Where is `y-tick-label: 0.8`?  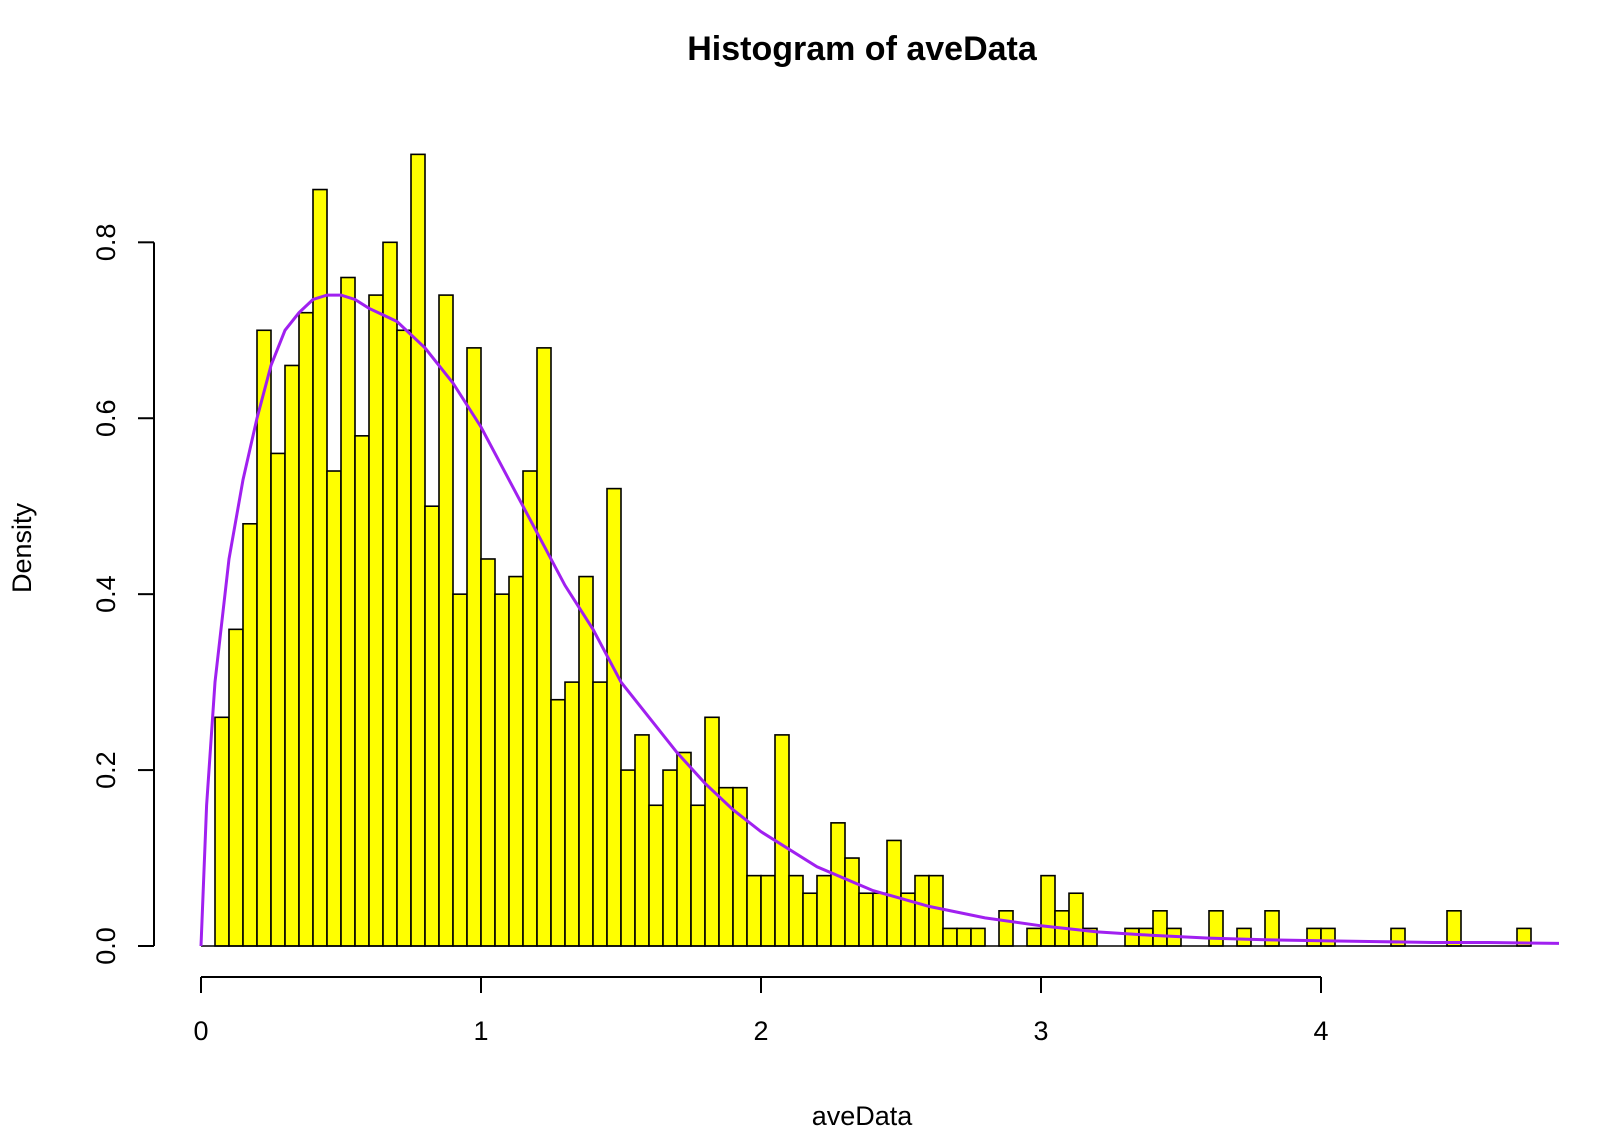 y-tick-label: 0.8 is located at coordinates (106, 243).